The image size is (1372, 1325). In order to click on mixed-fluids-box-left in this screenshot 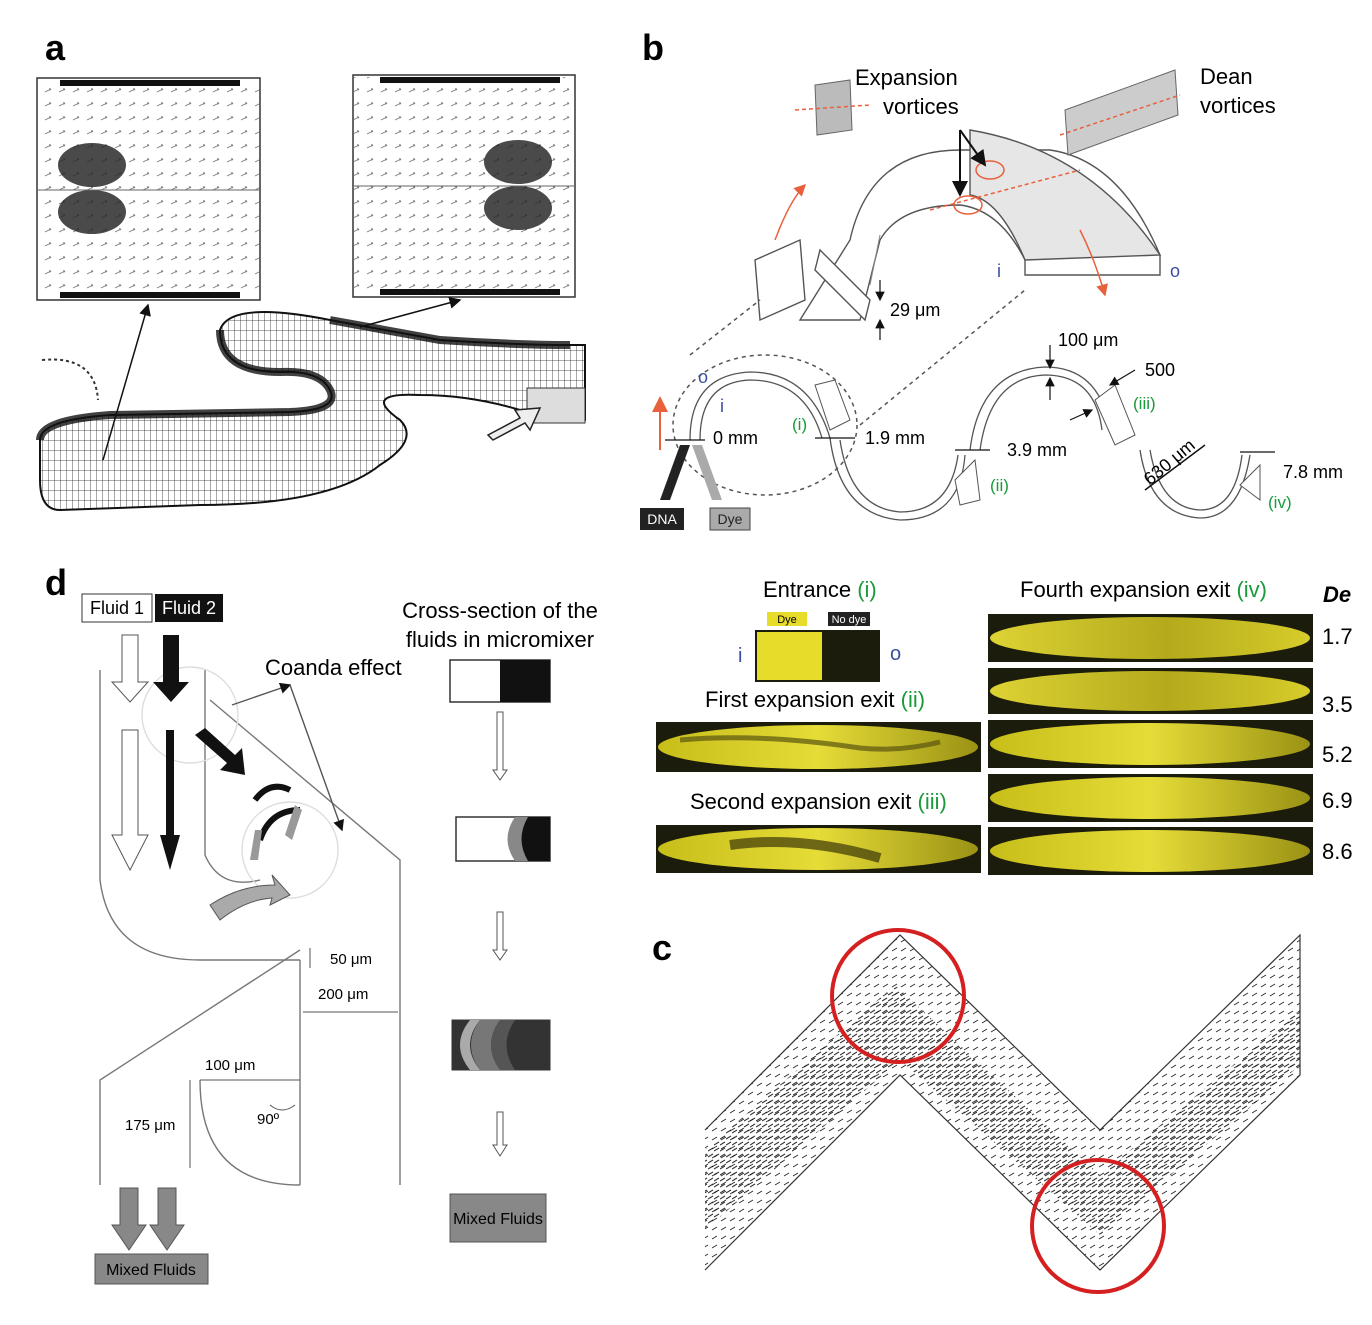, I will do `click(151, 1269)`.